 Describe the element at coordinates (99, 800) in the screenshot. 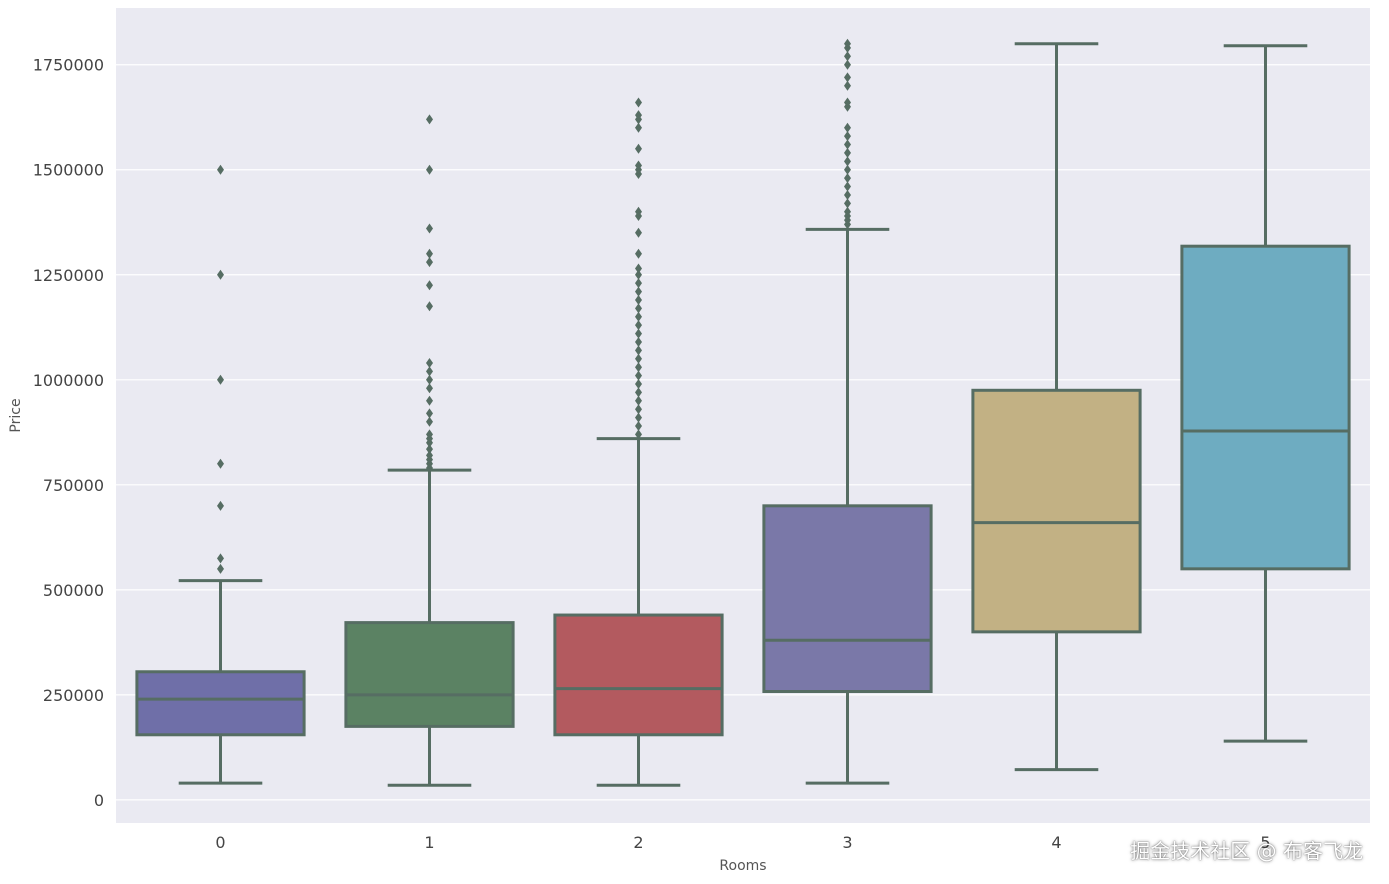

I see `y-tick-label: 0` at that location.